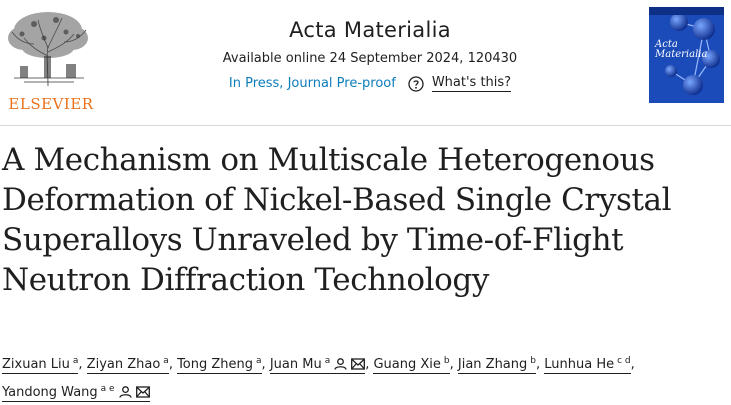 Image resolution: width=731 pixels, height=405 pixels. I want to click on header-divider, so click(365, 125).